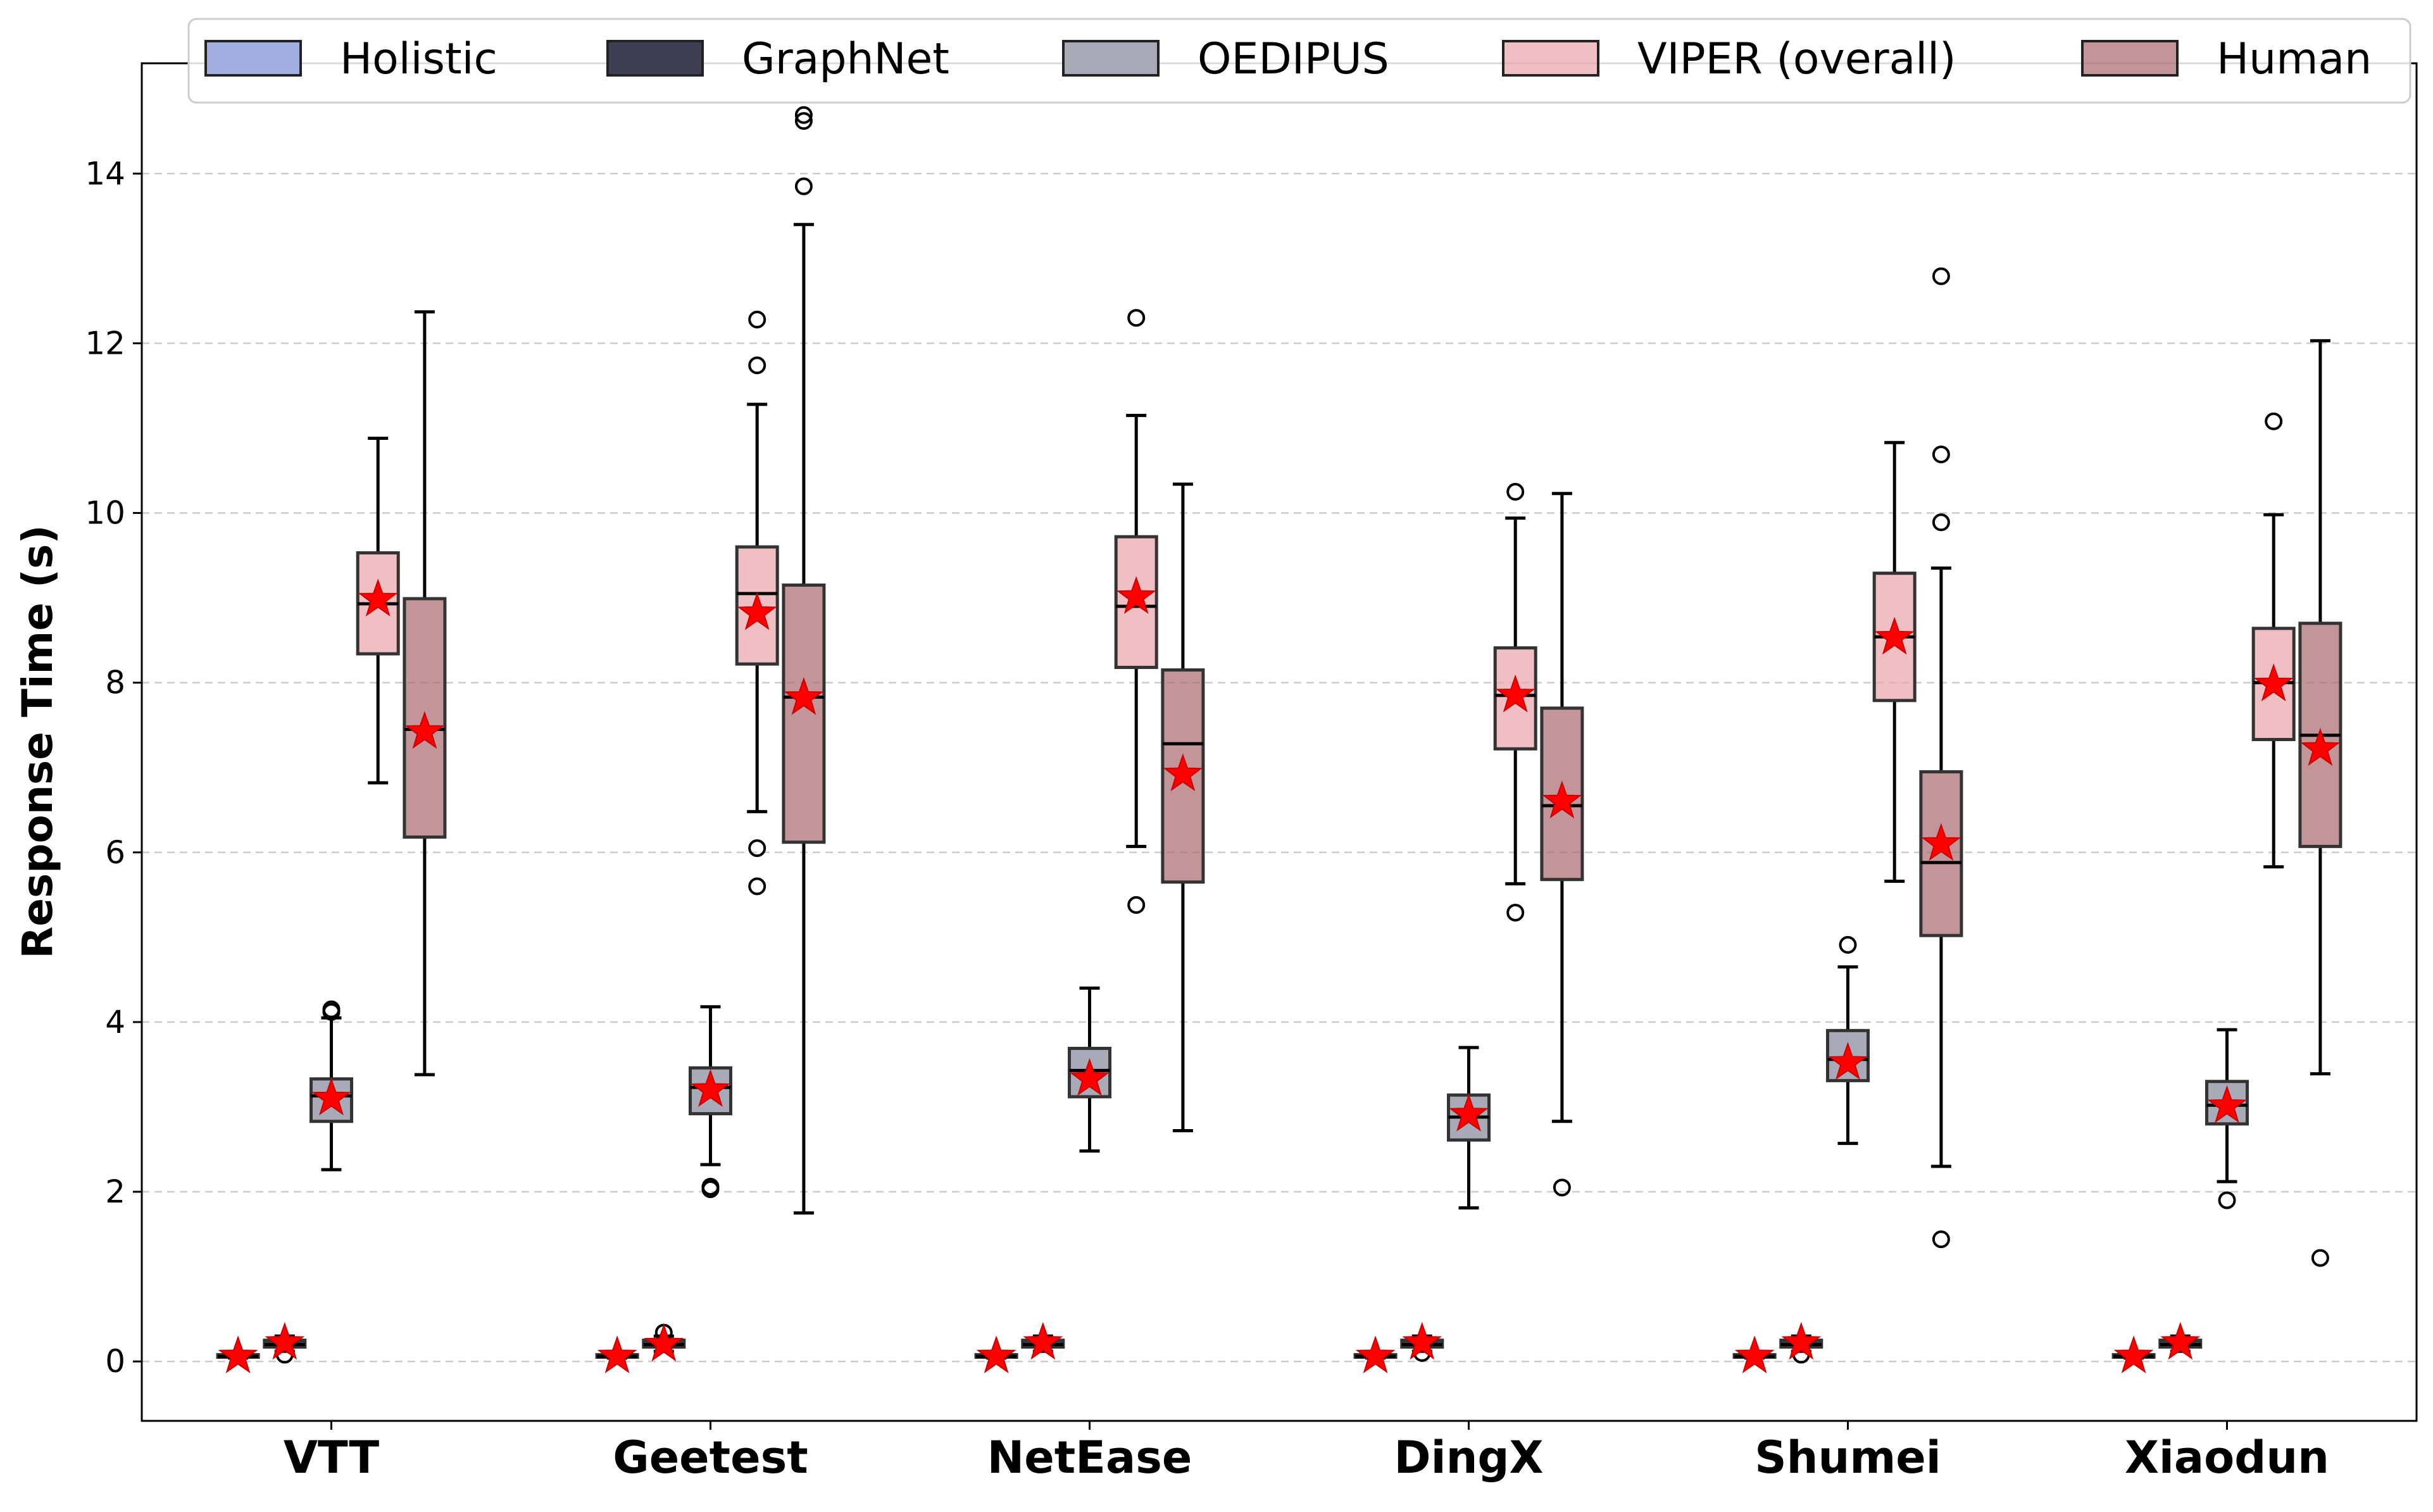  I want to click on box-graphnet-shumei, so click(1801, 1342).